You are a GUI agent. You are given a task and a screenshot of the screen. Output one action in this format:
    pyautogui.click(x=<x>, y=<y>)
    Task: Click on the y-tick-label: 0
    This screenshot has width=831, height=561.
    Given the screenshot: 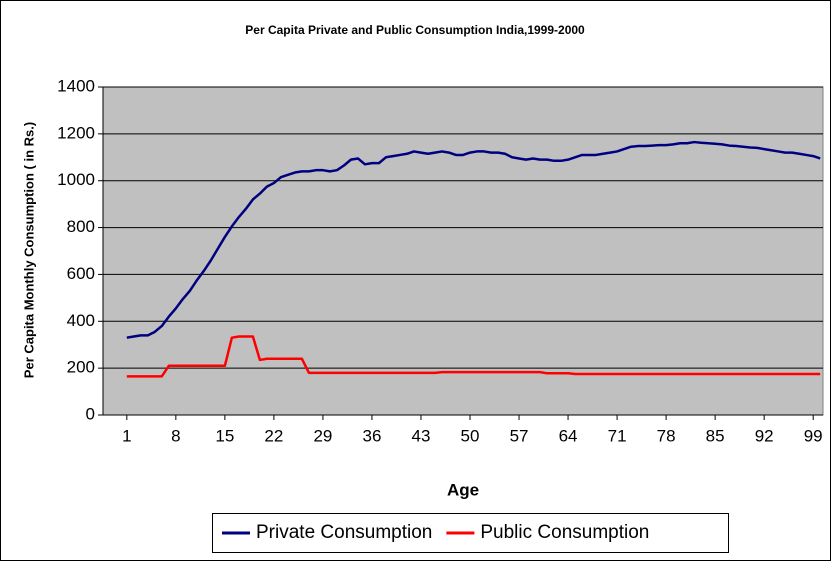 What is the action you would take?
    pyautogui.click(x=90, y=413)
    